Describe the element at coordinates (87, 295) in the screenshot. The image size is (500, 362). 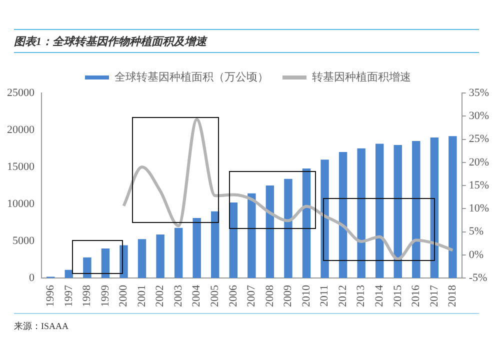
I see `x-tick-label: 1998` at that location.